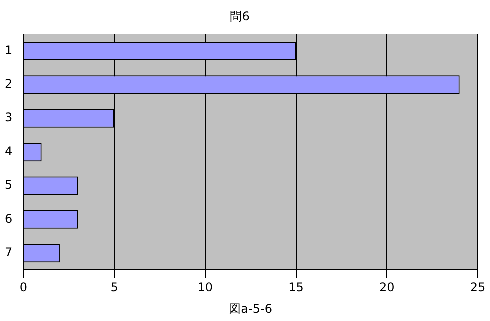 The width and height of the screenshot is (490, 321). What do you see at coordinates (24, 287) in the screenshot?
I see `x-tick-label: 0` at bounding box center [24, 287].